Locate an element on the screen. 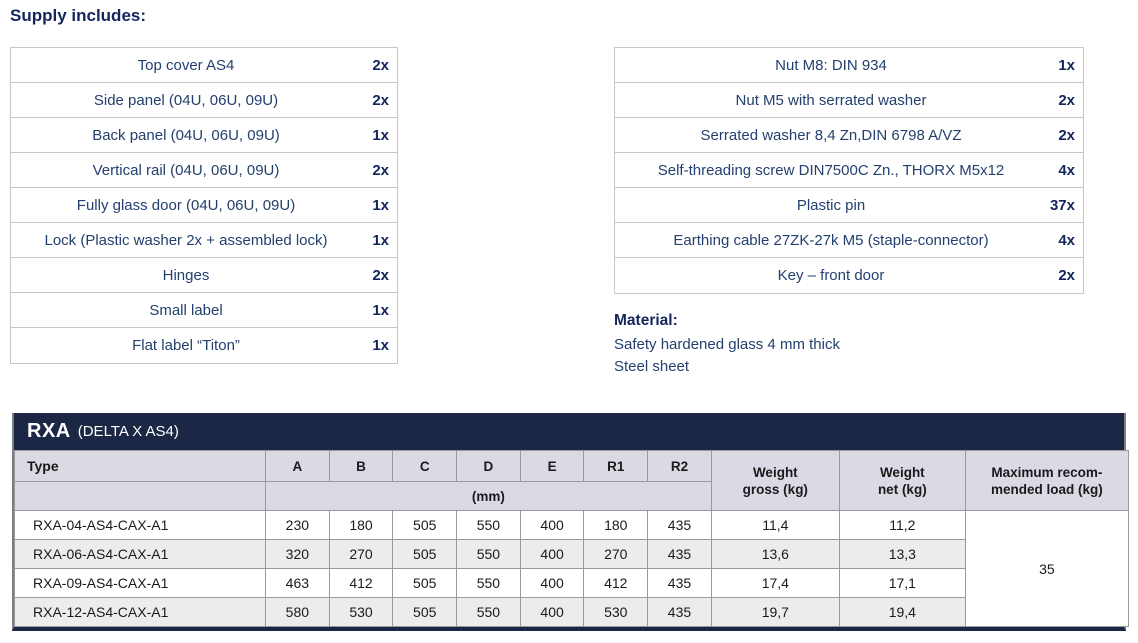 This screenshot has width=1138, height=643. column-header-e: E is located at coordinates (552, 466).